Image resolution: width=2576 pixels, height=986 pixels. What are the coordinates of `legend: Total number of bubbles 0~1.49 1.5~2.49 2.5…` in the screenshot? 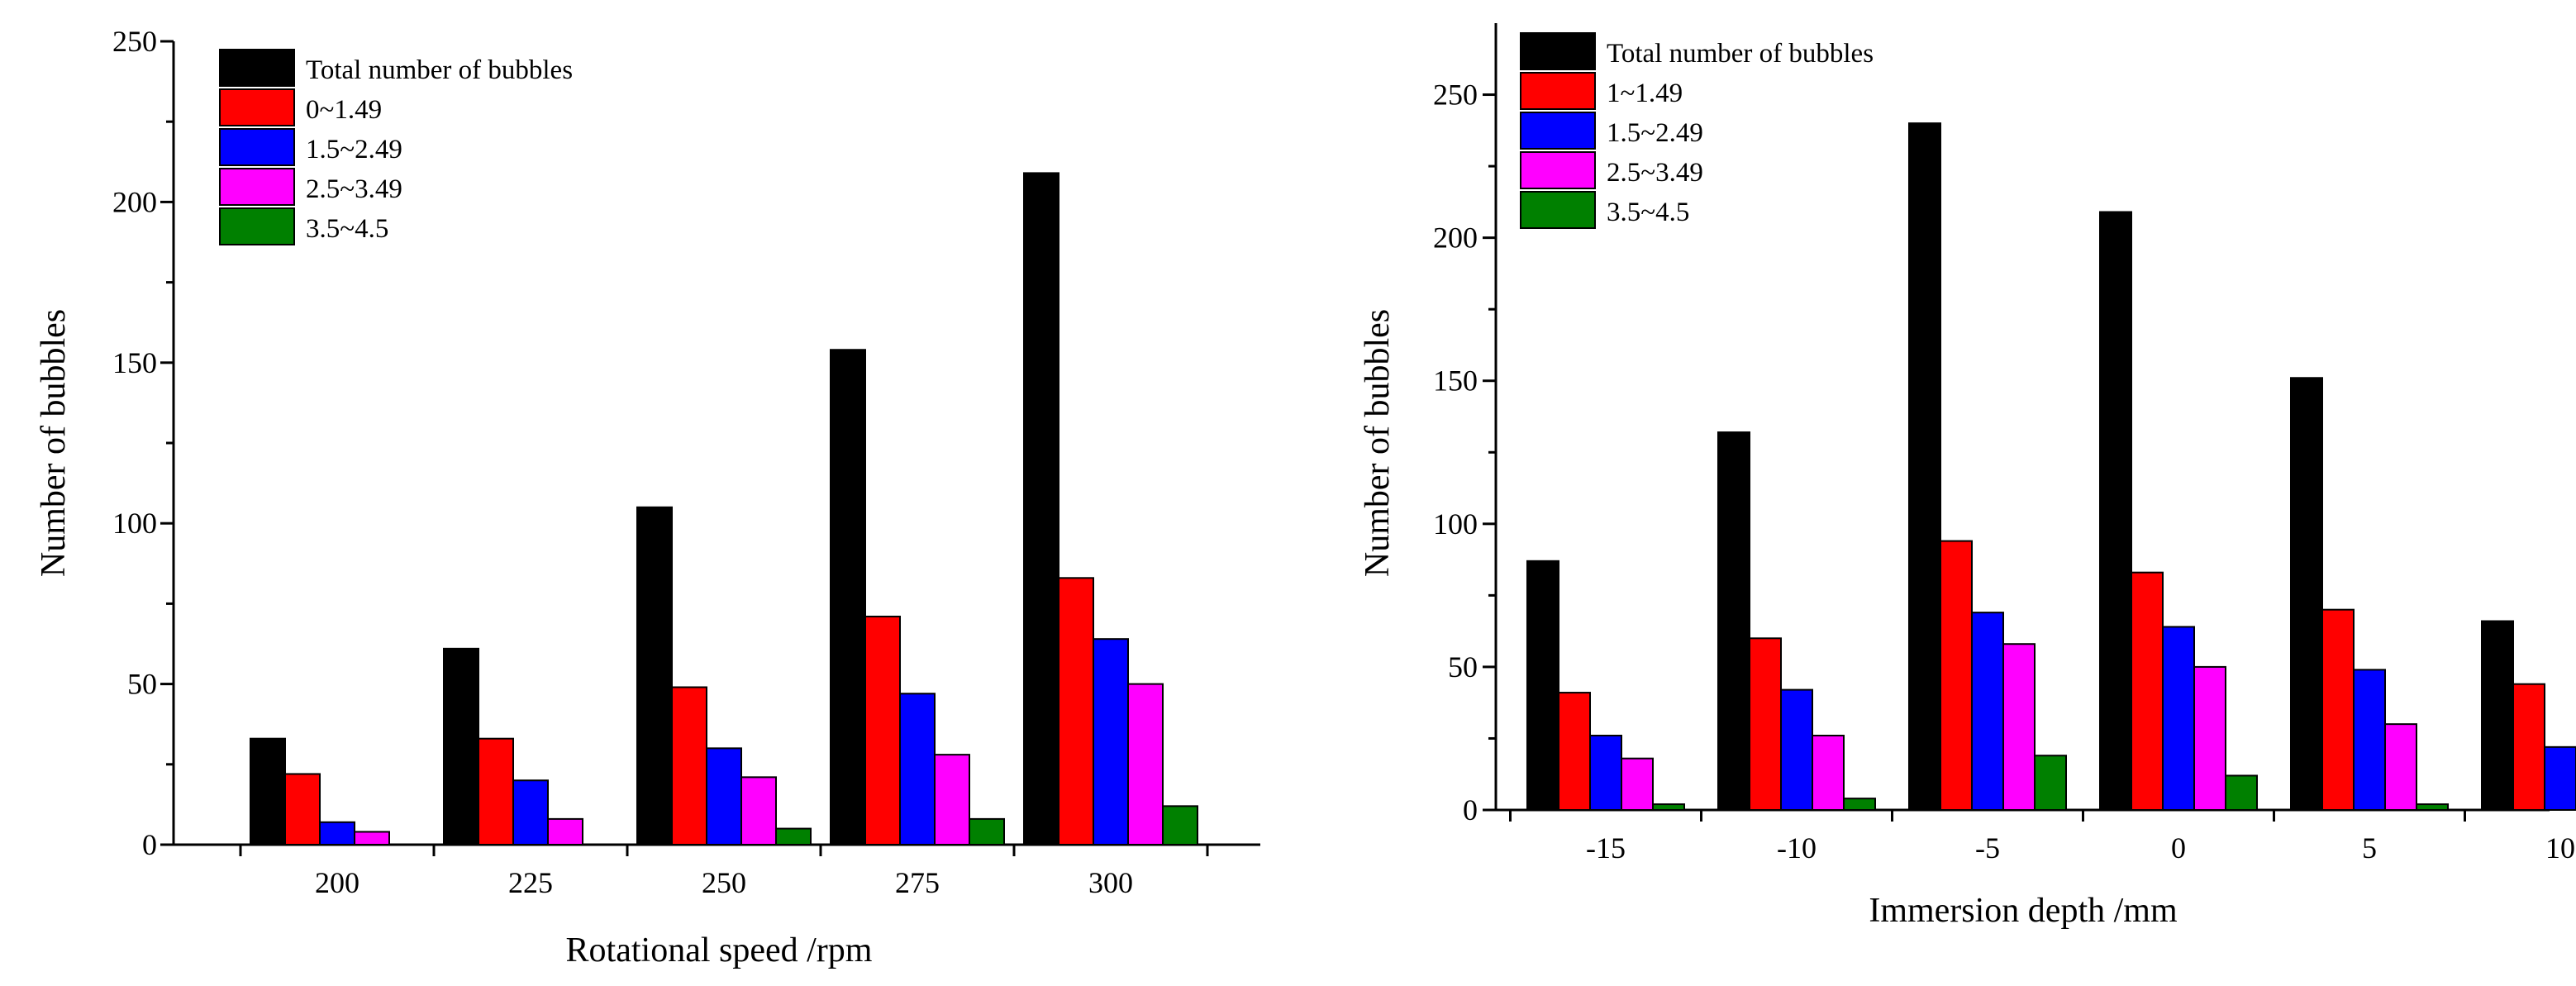 It's located at (396, 147).